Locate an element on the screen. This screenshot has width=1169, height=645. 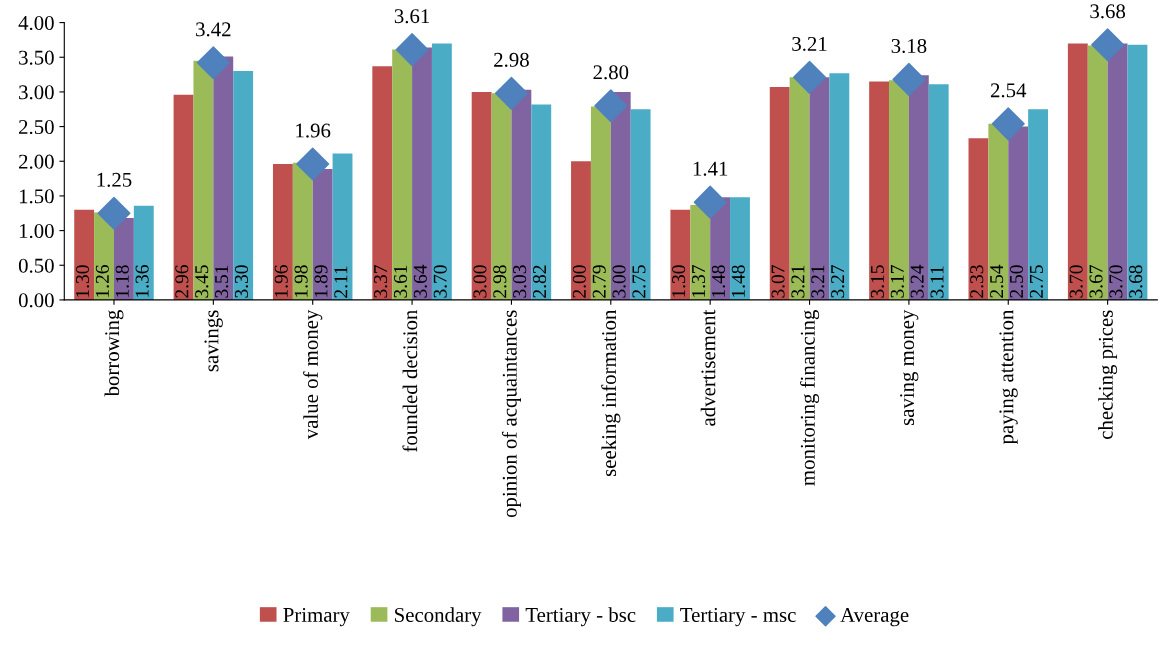
data-label: 3.24 is located at coordinates (917, 281).